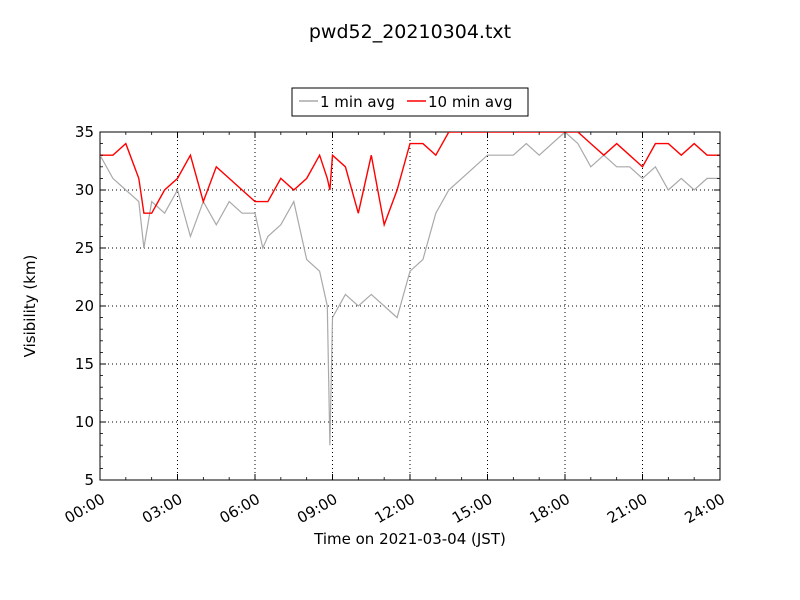 This screenshot has height=600, width=800. I want to click on legend-label-1-min-avg: 1 min avg, so click(357, 102).